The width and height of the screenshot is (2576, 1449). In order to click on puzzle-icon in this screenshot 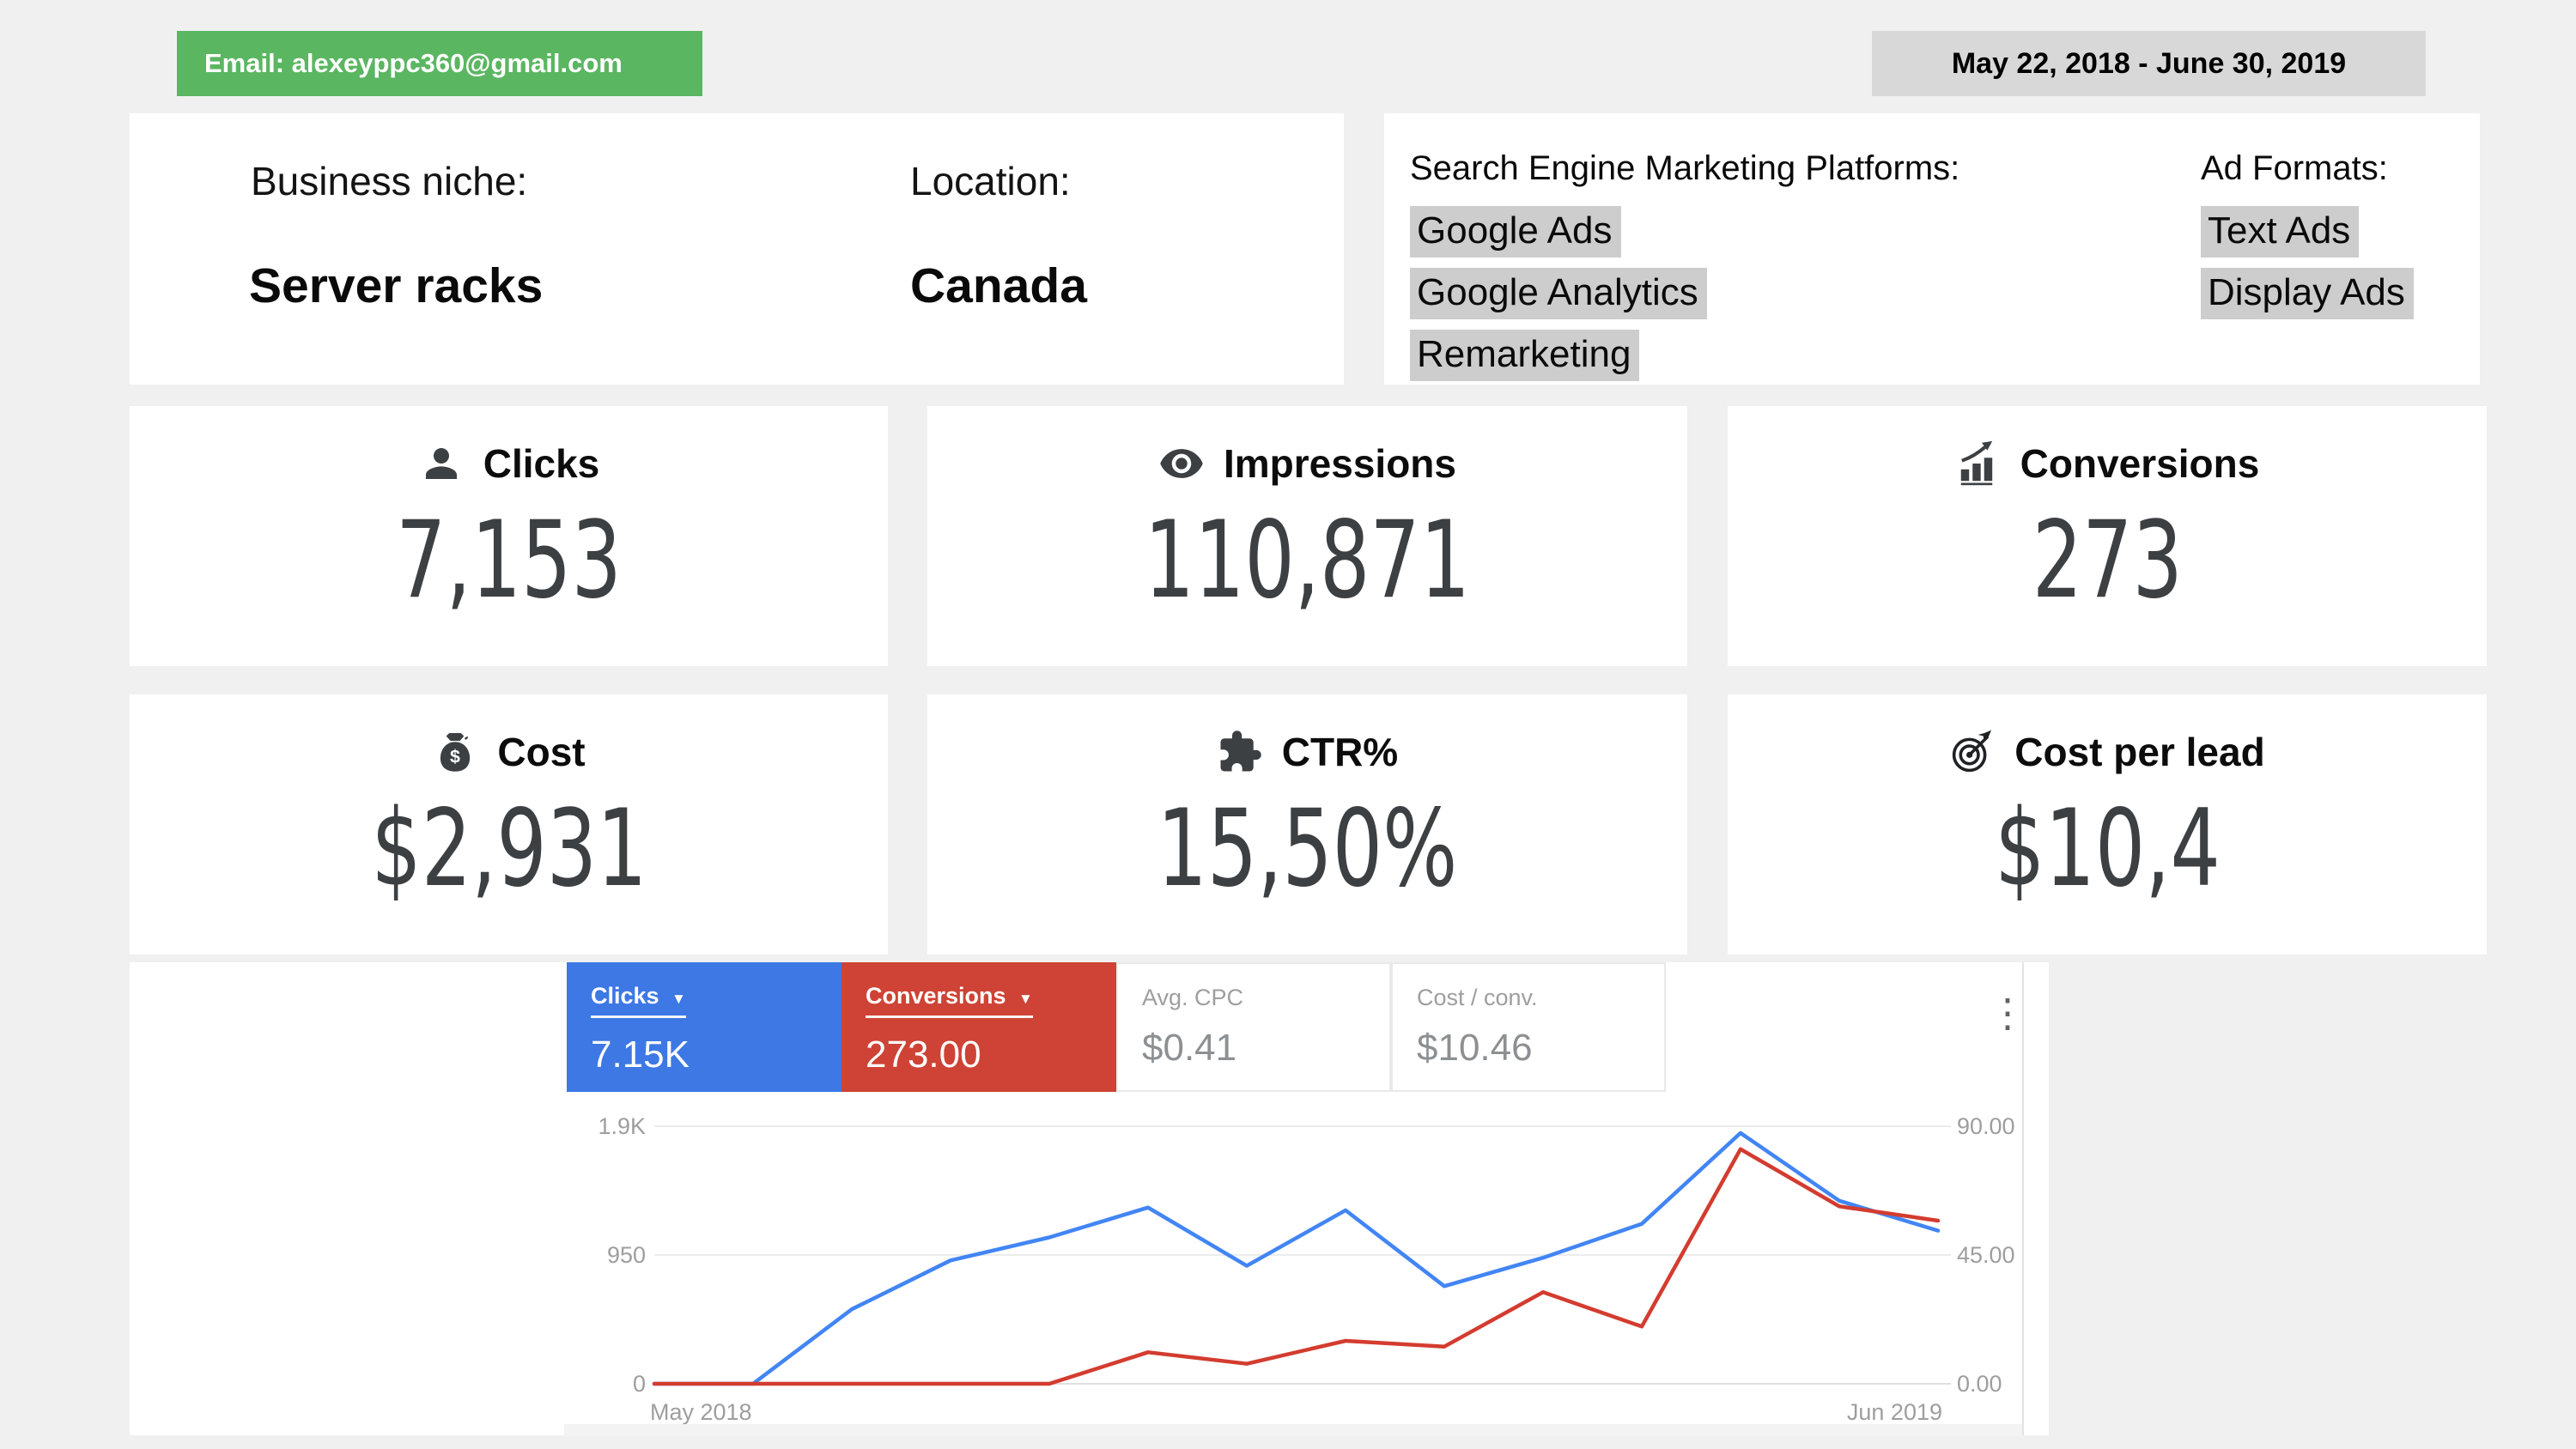, I will do `click(1240, 751)`.